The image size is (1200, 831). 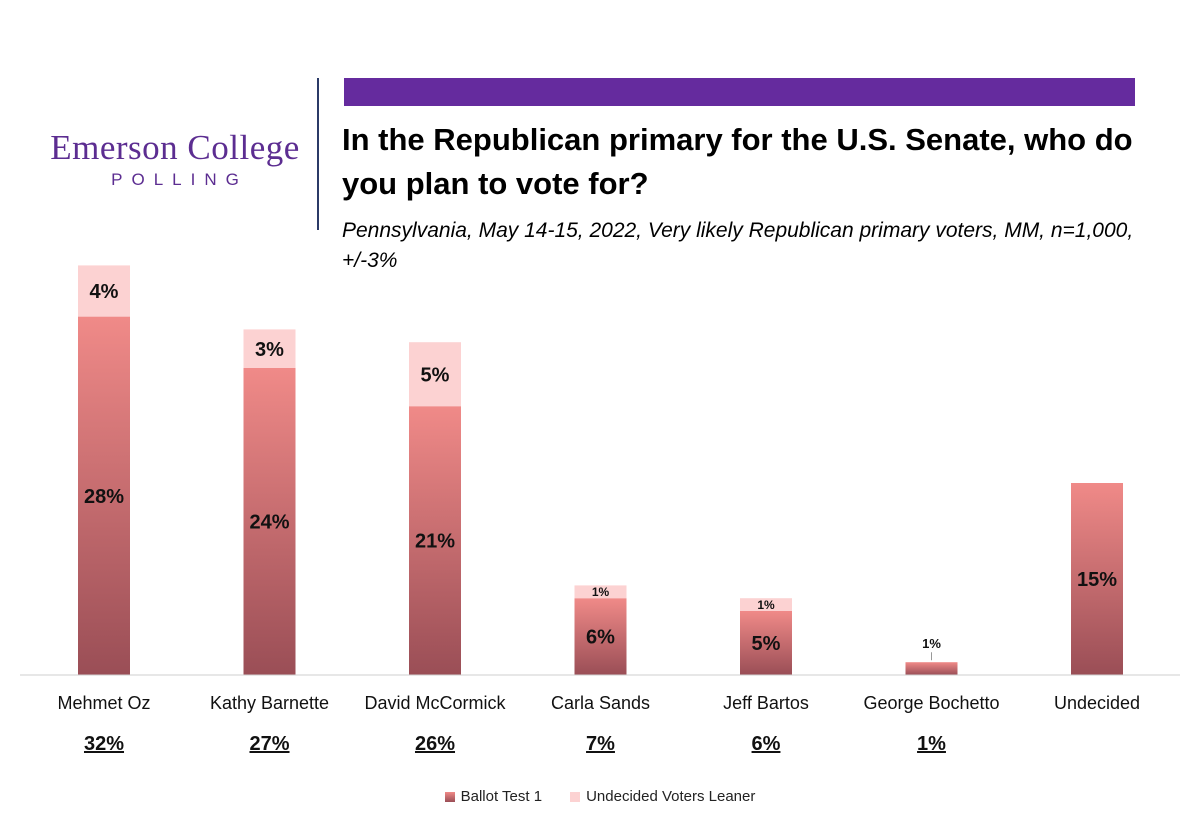 I want to click on data-label-ballot: 21%, so click(x=435, y=542).